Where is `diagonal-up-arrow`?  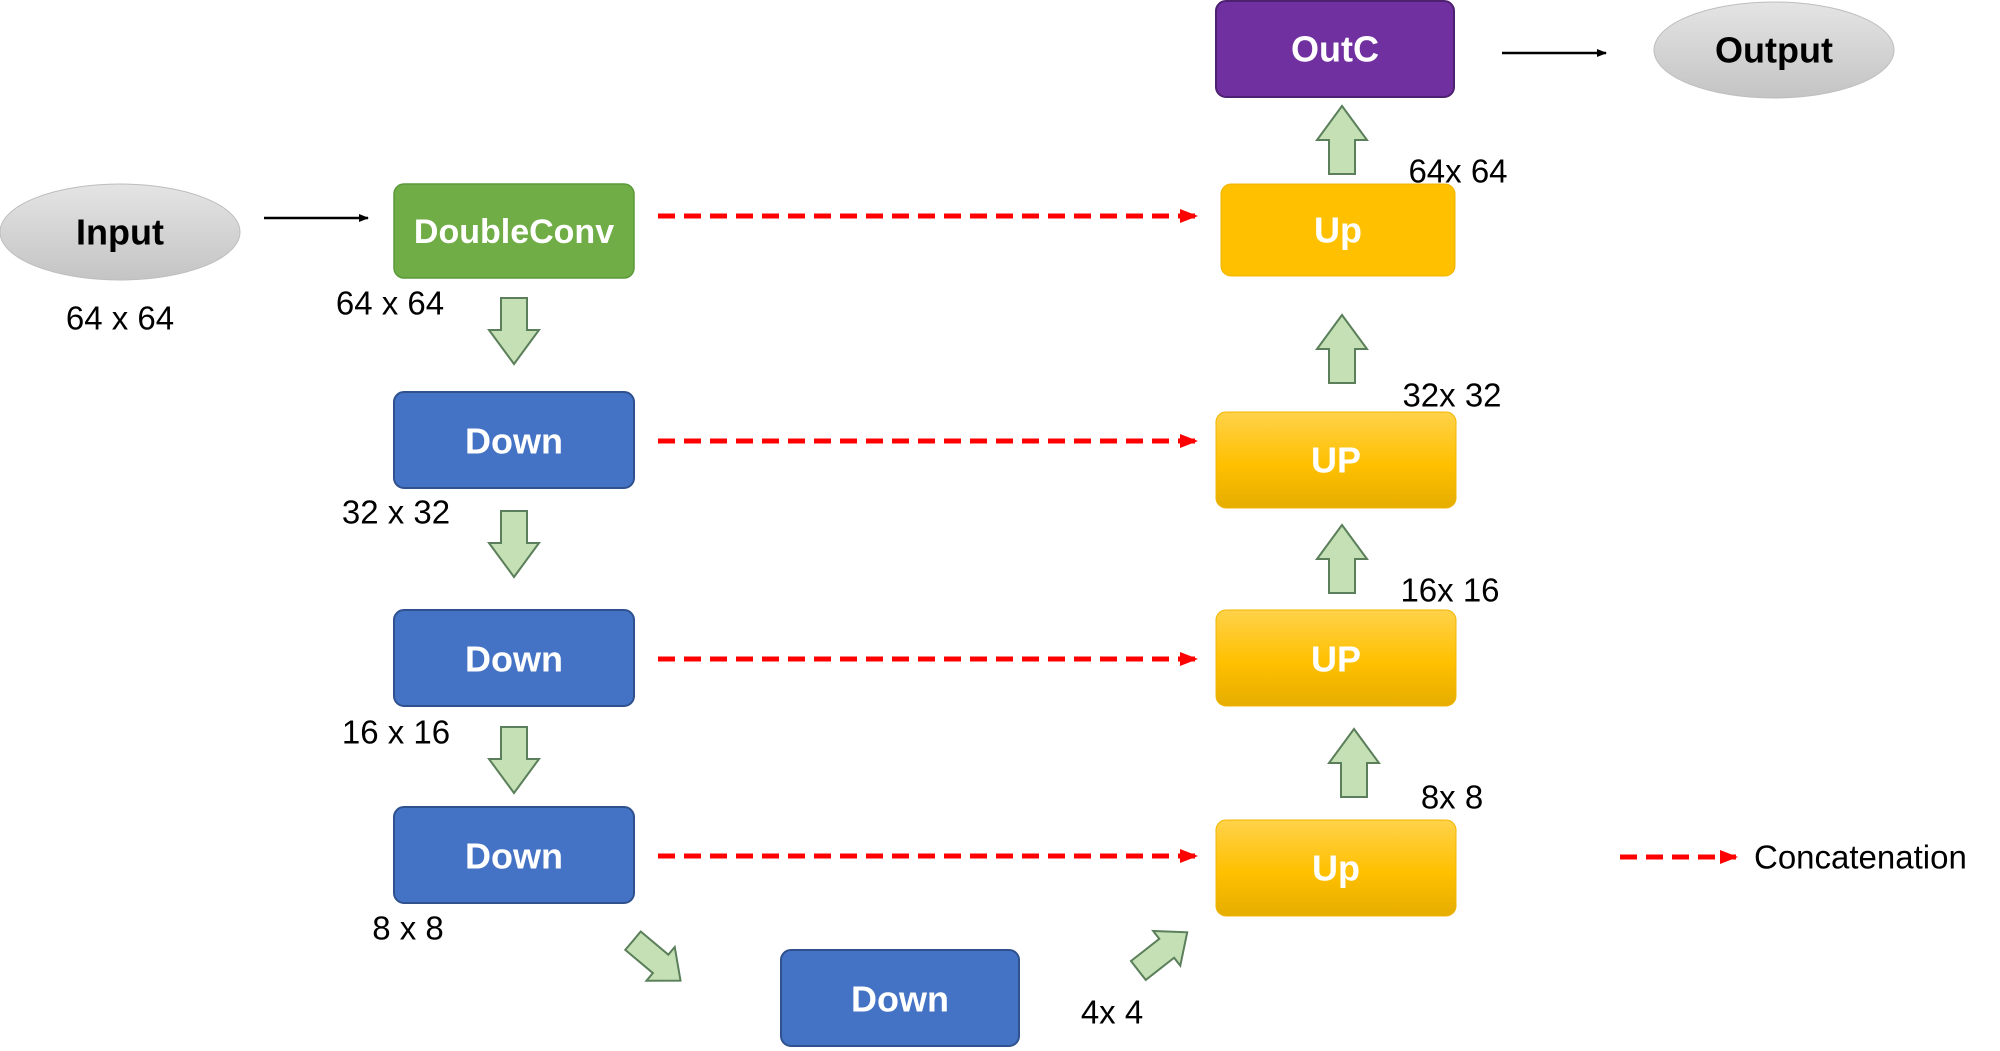 diagonal-up-arrow is located at coordinates (1159, 955).